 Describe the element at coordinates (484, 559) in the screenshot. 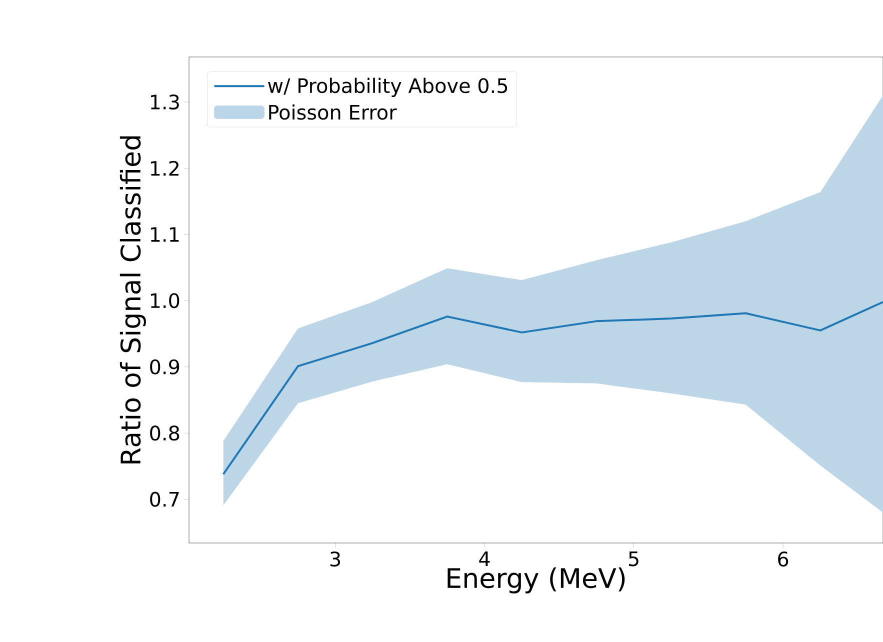

I see `x-tick-label: 4` at that location.